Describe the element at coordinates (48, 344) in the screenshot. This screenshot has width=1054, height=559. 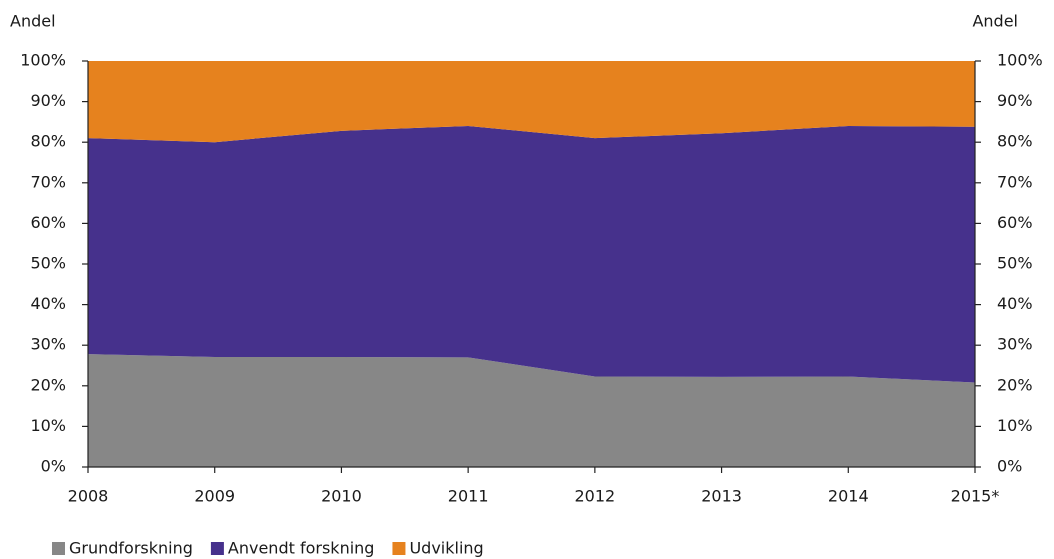
I see `y-tick-label: 30%` at that location.